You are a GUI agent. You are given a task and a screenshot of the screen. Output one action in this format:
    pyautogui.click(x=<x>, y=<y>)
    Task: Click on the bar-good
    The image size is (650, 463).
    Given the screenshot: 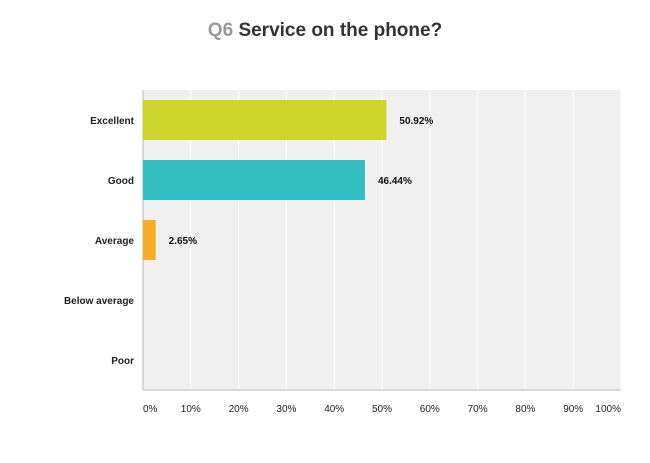 What is the action you would take?
    pyautogui.click(x=254, y=180)
    